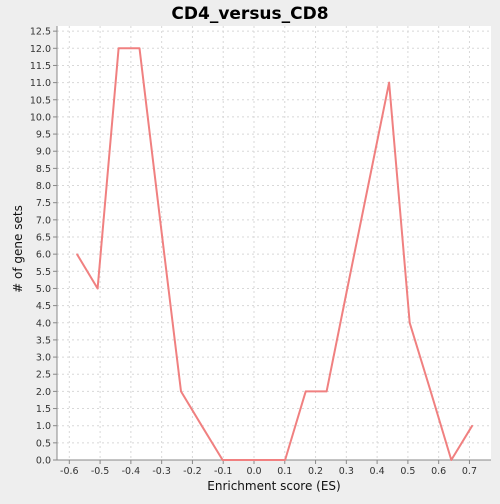 This screenshot has height=504, width=500. I want to click on y-tick-label: 2.5, so click(43, 375).